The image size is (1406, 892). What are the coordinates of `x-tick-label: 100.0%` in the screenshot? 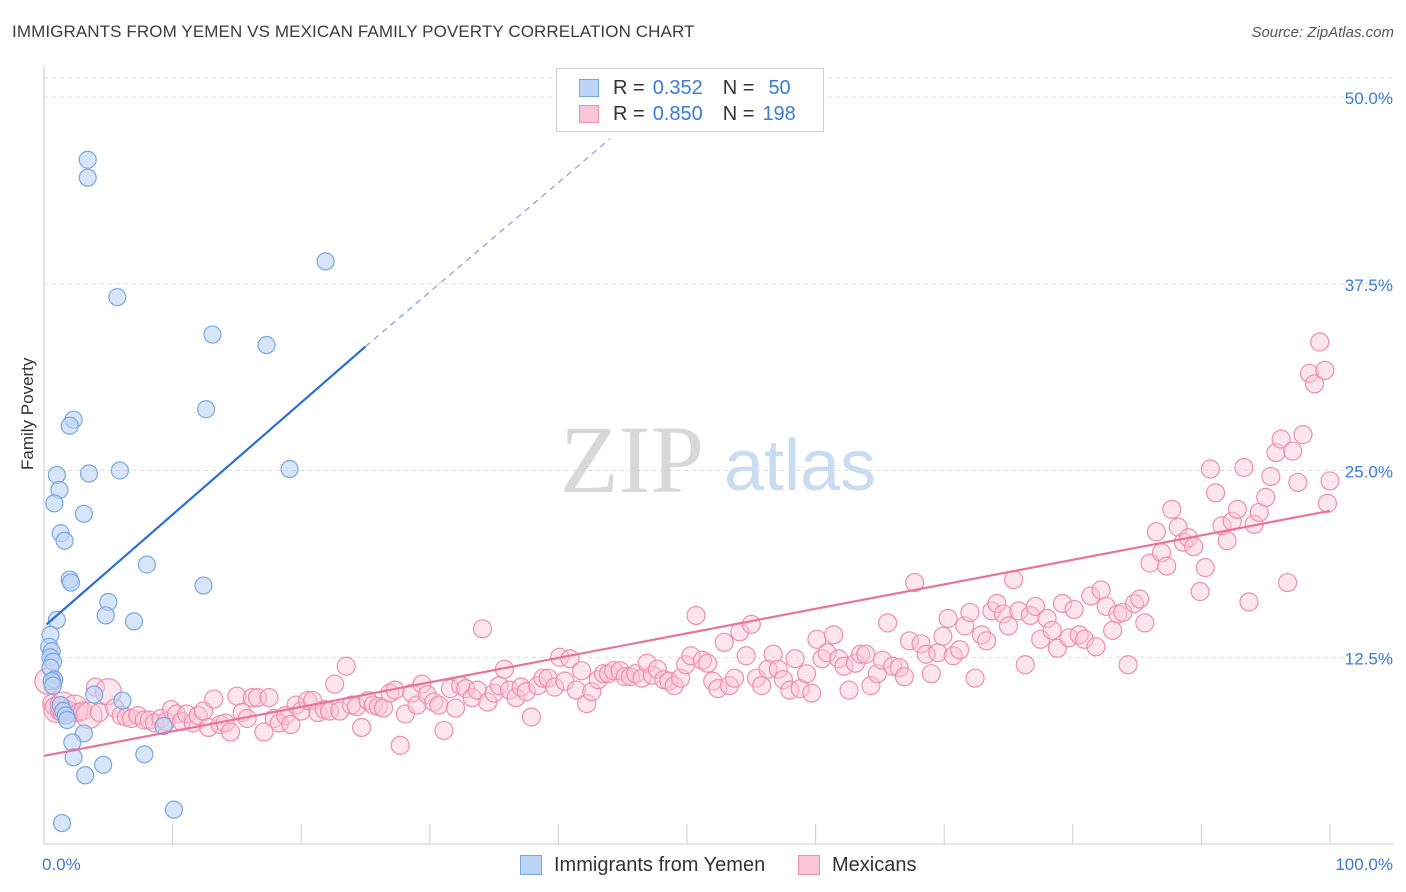 It's located at (1364, 864).